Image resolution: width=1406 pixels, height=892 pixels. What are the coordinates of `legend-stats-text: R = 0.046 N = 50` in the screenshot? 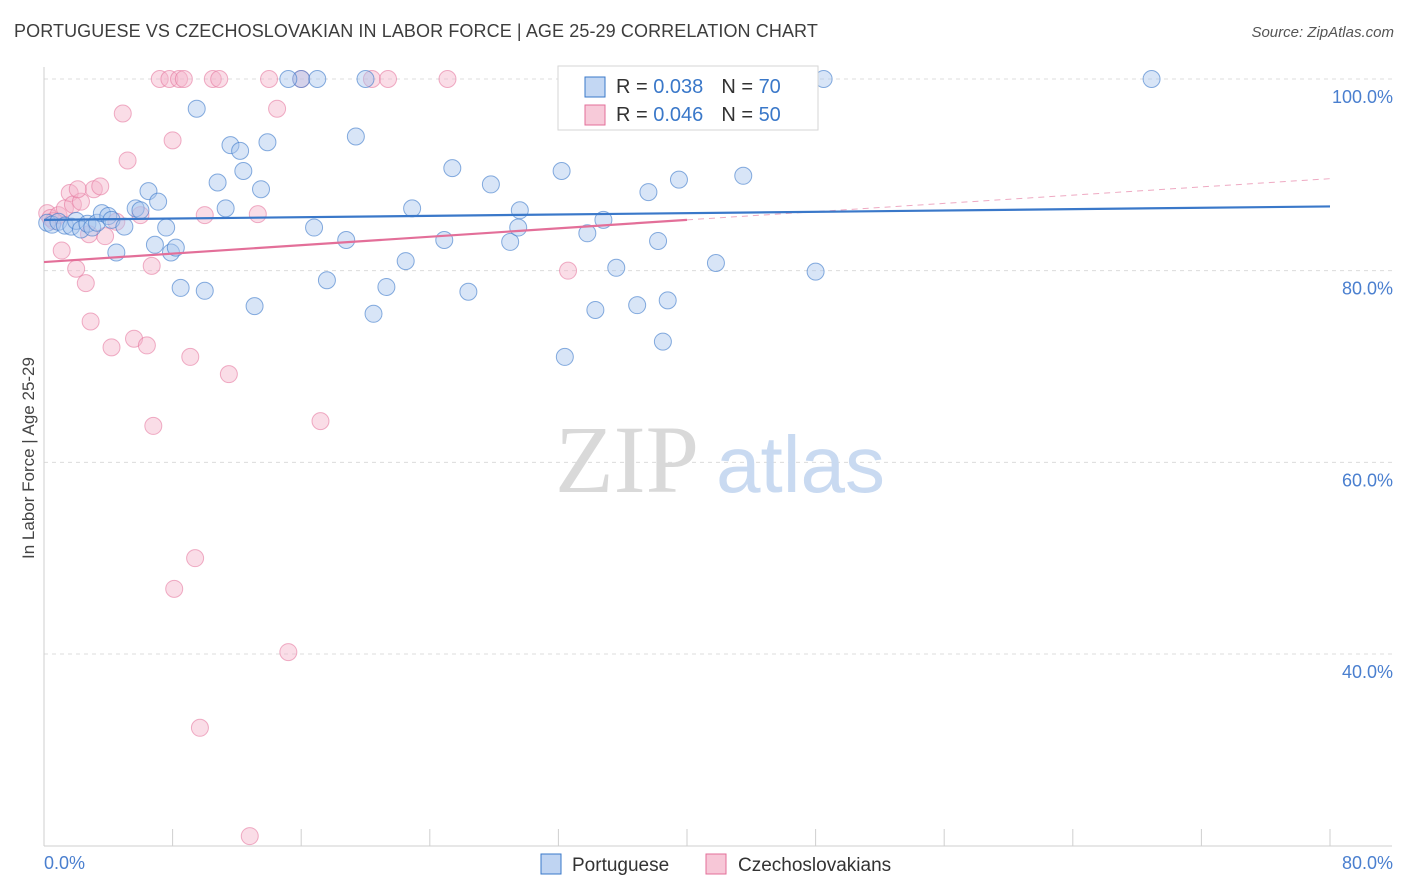 It's located at (698, 115).